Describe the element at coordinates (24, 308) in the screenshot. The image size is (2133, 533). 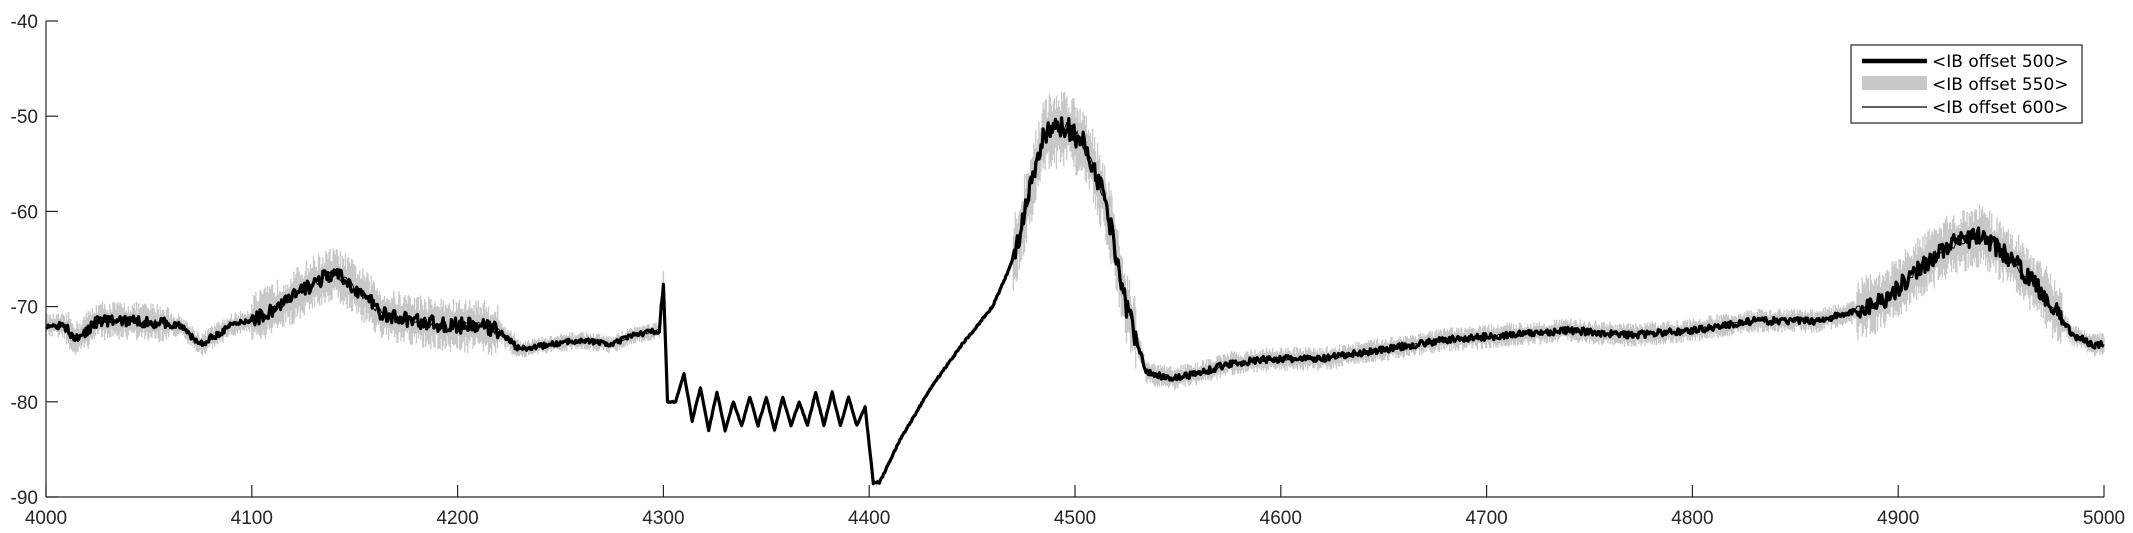
I see `y-tick-label: -70` at that location.